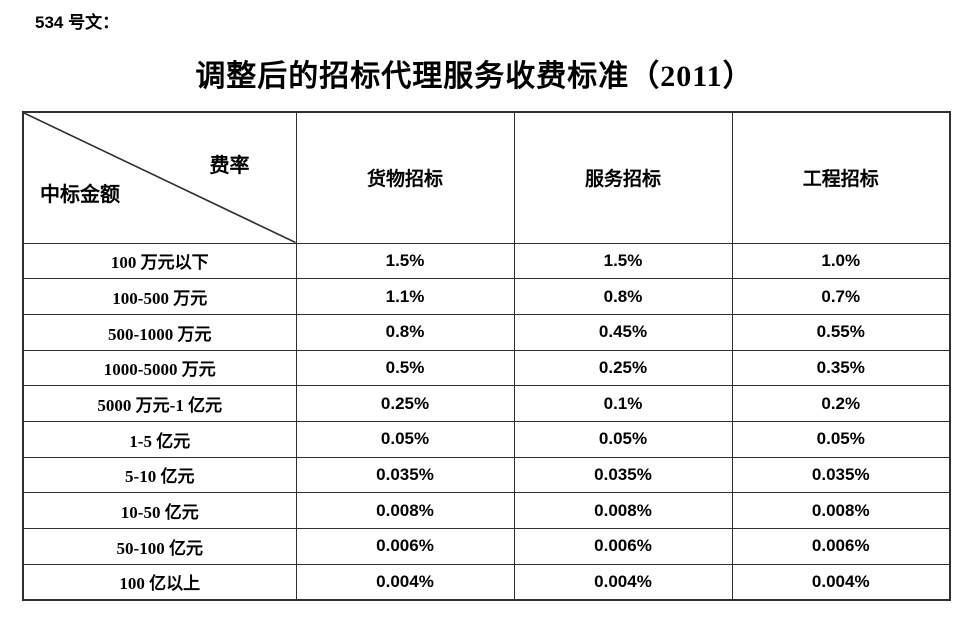 This screenshot has height=629, width=979. Describe the element at coordinates (623, 403) in the screenshot. I see `rate-value-cell: 0.1%` at that location.